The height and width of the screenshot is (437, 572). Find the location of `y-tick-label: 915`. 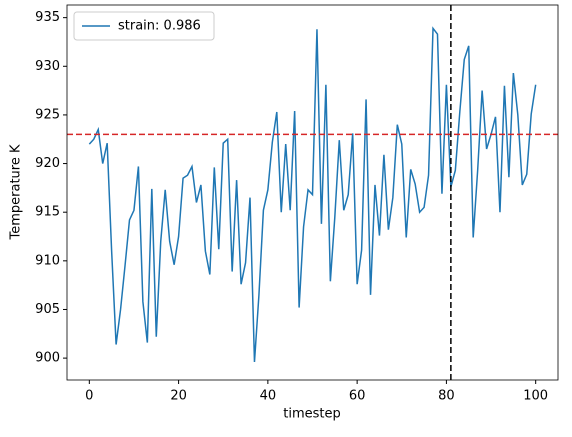

y-tick-label: 915 is located at coordinates (47, 212).